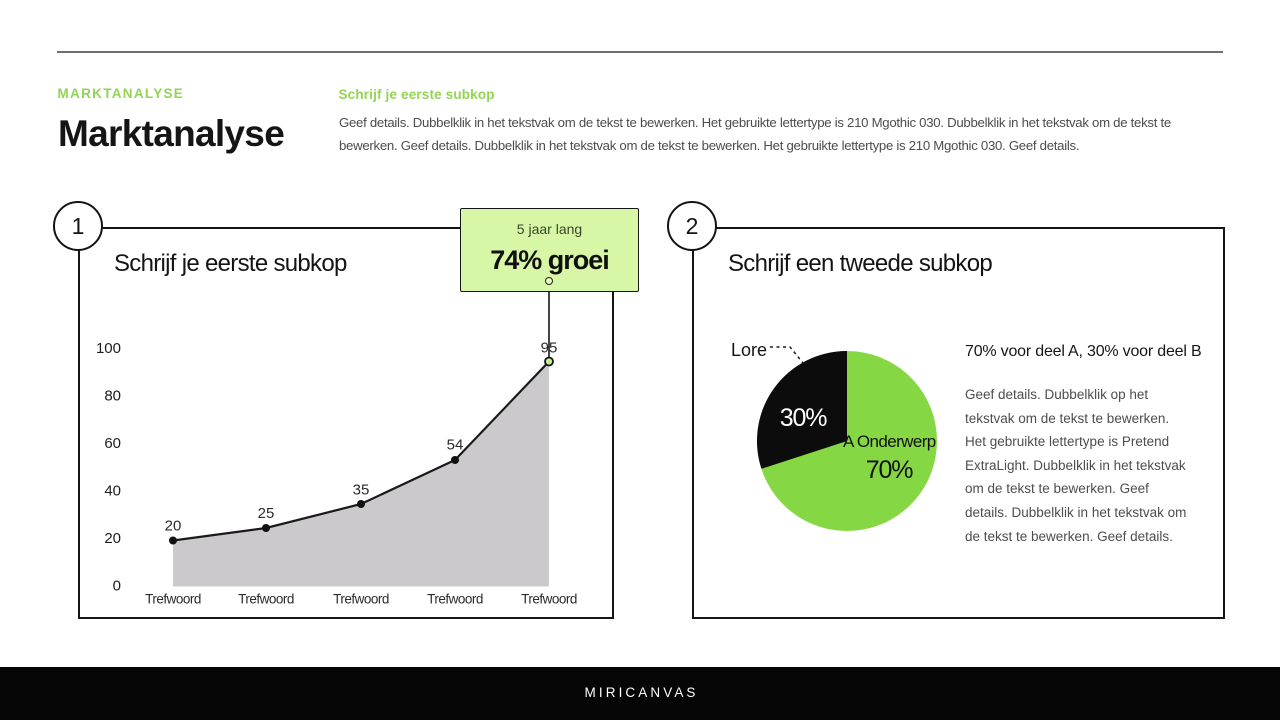  What do you see at coordinates (455, 445) in the screenshot?
I see `svg-text: 54` at bounding box center [455, 445].